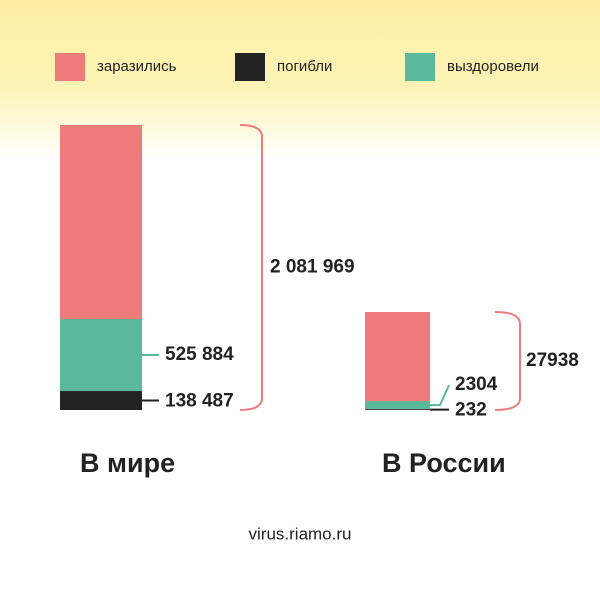  I want to click on recovered-label: 2304, so click(476, 384).